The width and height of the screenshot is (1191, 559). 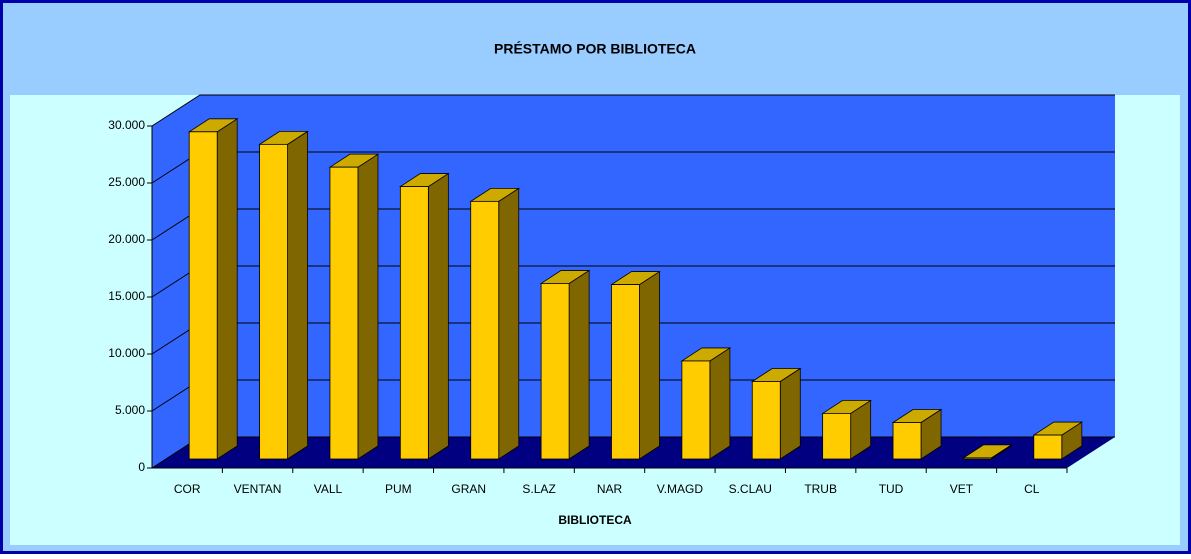 What do you see at coordinates (328, 489) in the screenshot?
I see `x-tick-label: VALL` at bounding box center [328, 489].